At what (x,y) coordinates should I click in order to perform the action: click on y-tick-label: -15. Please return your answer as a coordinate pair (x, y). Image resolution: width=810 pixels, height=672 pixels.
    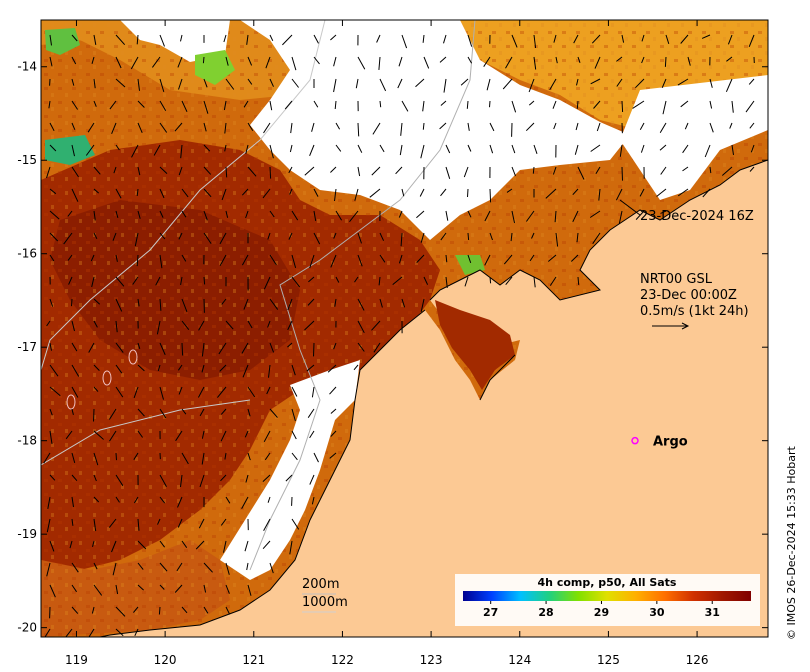
    Looking at the image, I should click on (27, 160).